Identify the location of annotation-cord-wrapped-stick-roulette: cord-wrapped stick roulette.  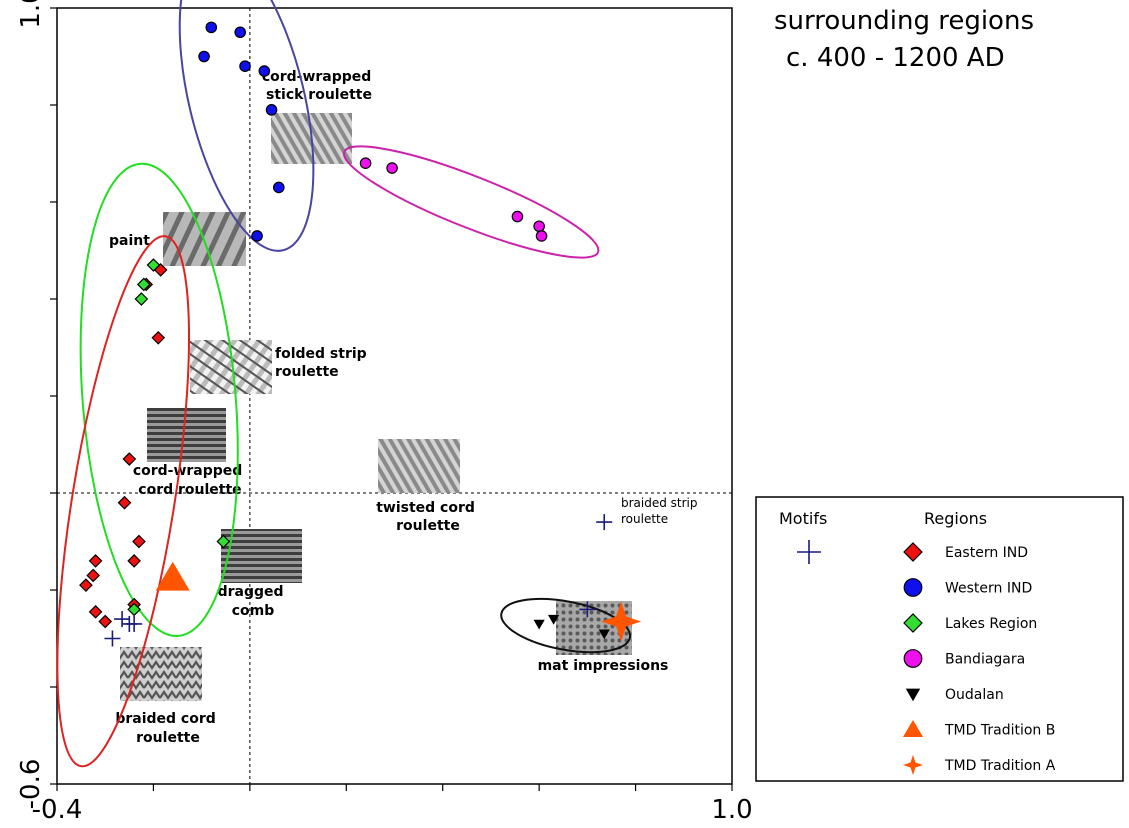
(319, 86).